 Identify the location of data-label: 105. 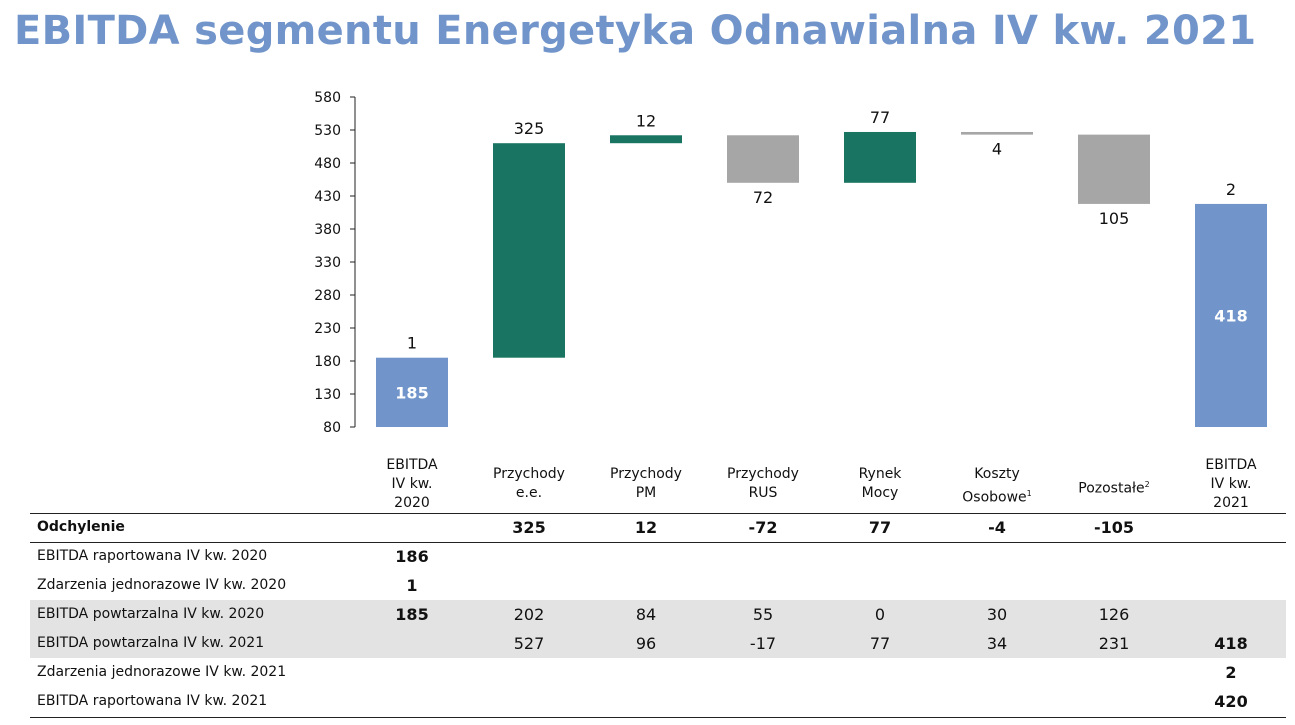
(1114, 218).